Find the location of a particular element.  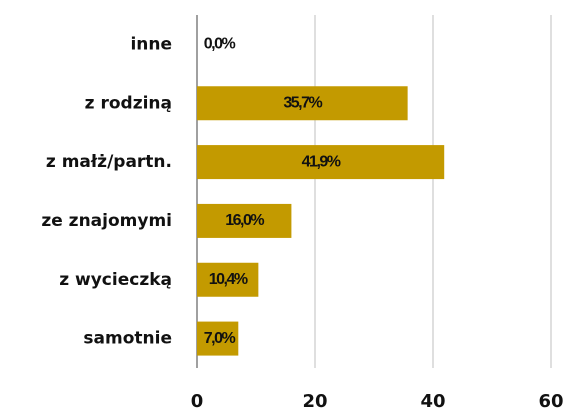

value-label: 41,9% is located at coordinates (321, 161).